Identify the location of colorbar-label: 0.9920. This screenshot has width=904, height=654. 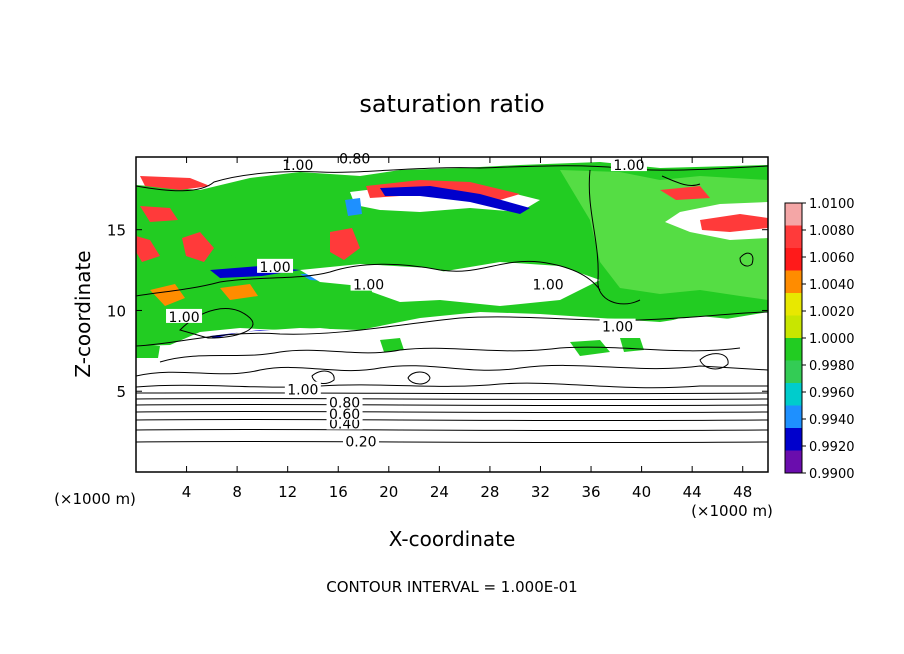
(832, 447).